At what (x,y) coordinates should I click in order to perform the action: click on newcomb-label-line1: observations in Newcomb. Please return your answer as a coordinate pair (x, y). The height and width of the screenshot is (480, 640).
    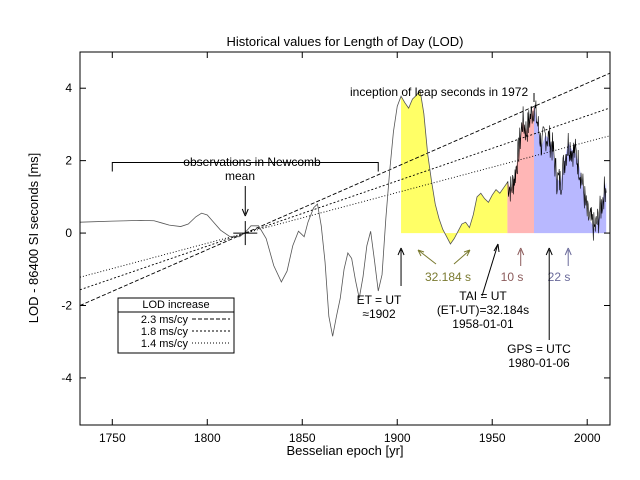
    Looking at the image, I should click on (252, 162).